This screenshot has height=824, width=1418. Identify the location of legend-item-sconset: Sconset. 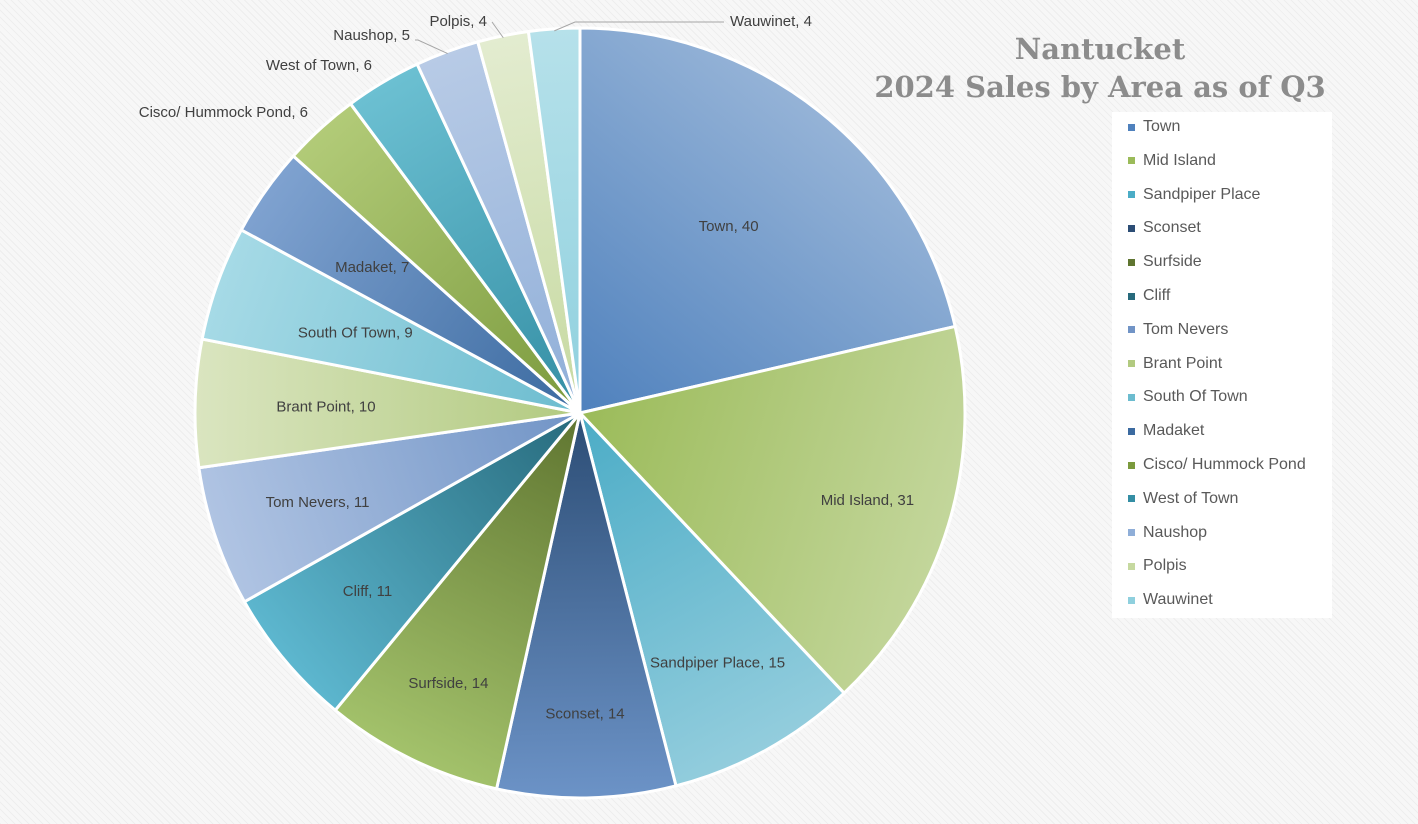
(1164, 228).